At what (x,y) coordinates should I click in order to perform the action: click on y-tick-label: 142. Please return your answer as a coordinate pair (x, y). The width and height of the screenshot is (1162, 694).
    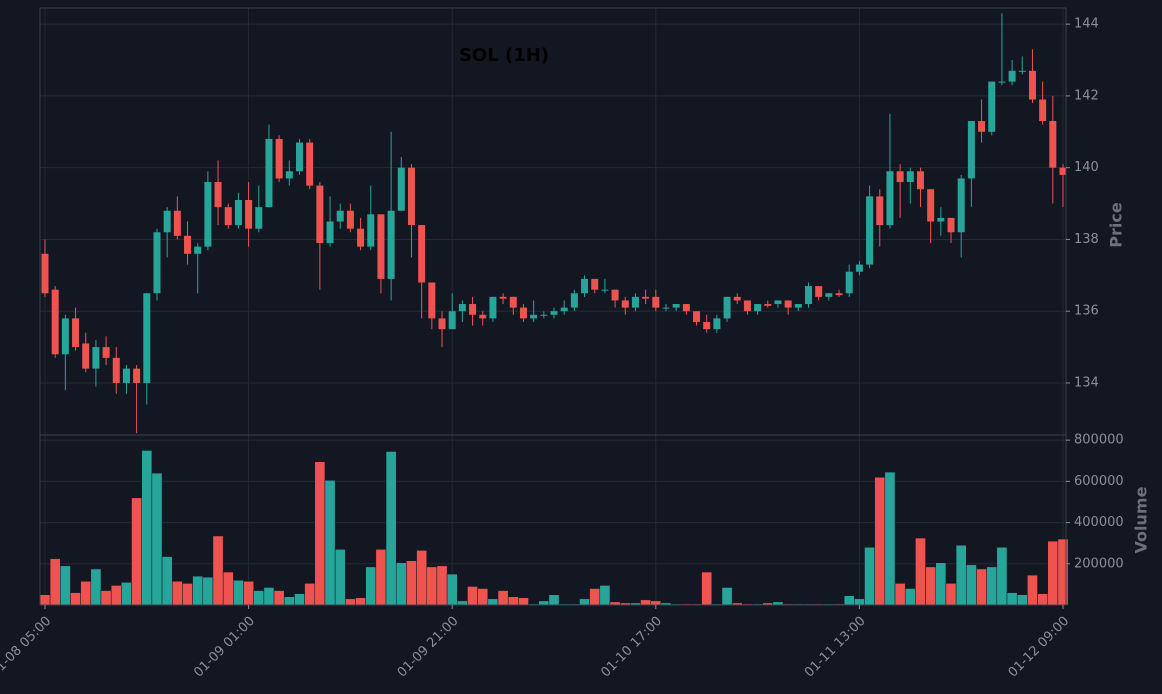
    Looking at the image, I should click on (1086, 95).